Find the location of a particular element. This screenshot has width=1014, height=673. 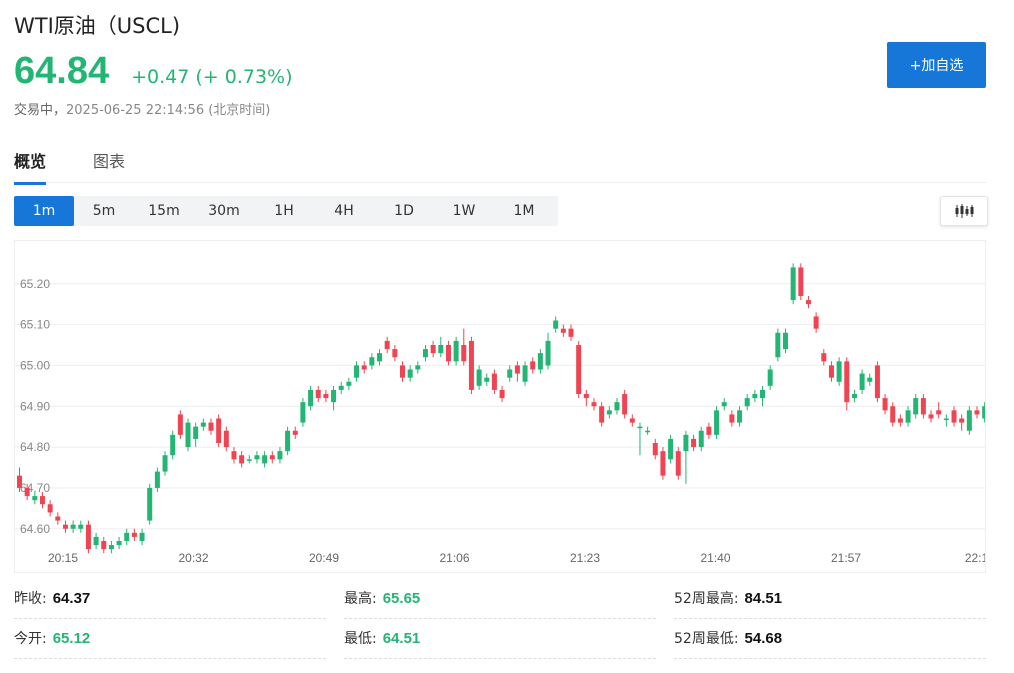

y-tick-label: 64.90 is located at coordinates (35, 406).